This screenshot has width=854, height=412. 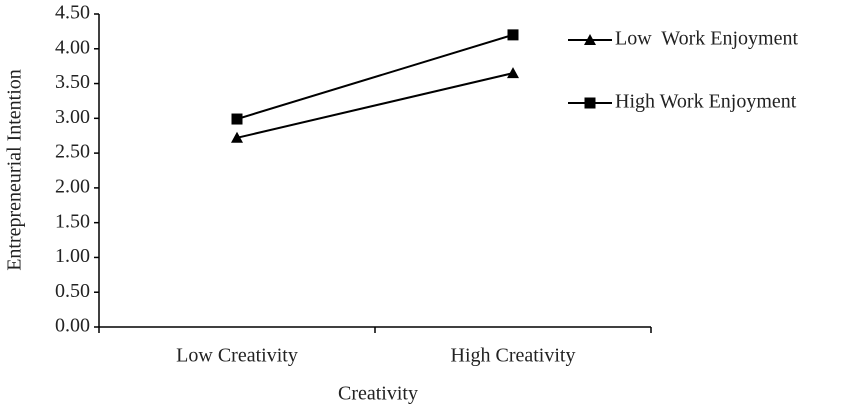 I want to click on legend-label: Low Work Enjoyment, so click(x=706, y=39).